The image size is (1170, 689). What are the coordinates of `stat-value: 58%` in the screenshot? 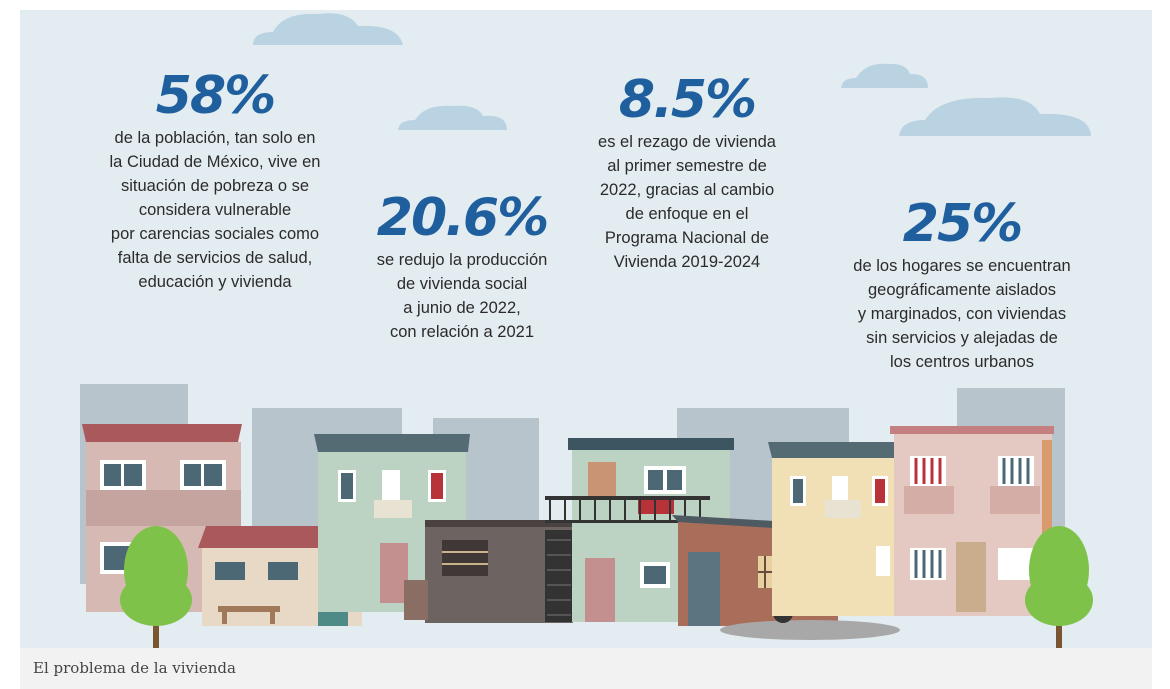 It's located at (215, 96).